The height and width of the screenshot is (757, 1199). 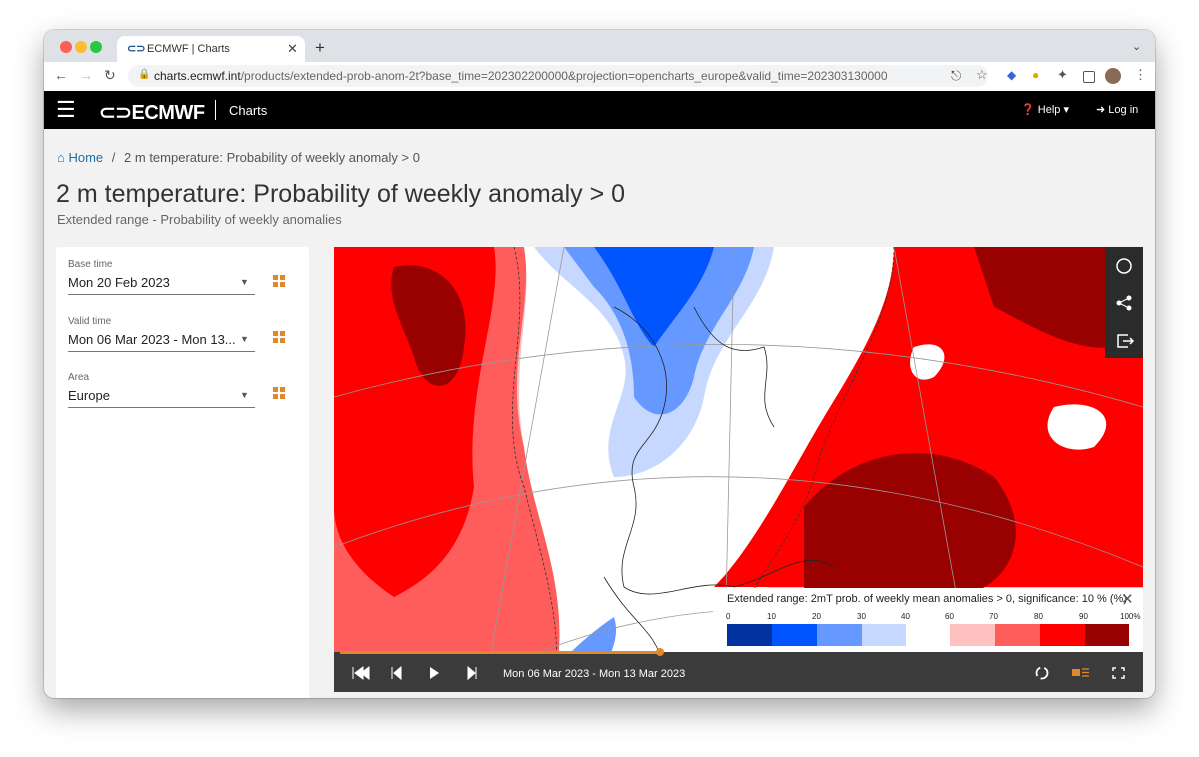 What do you see at coordinates (215, 110) in the screenshot?
I see `divider` at bounding box center [215, 110].